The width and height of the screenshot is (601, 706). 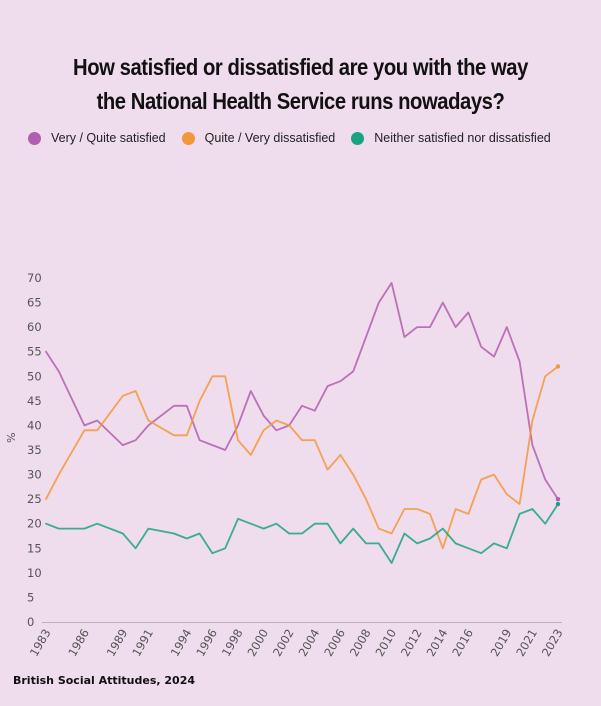 I want to click on y-tick-label: 0, so click(x=30, y=622).